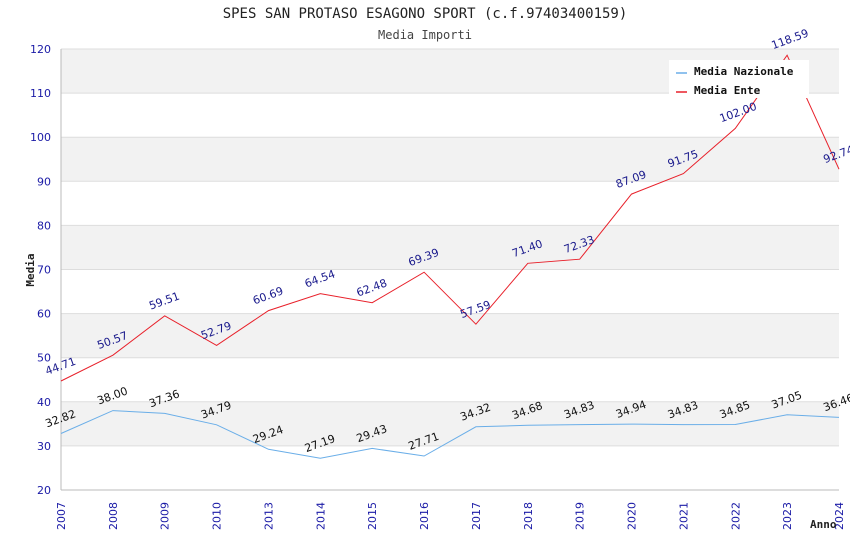 The image size is (850, 550). I want to click on x-tick-label: 2023, so click(787, 516).